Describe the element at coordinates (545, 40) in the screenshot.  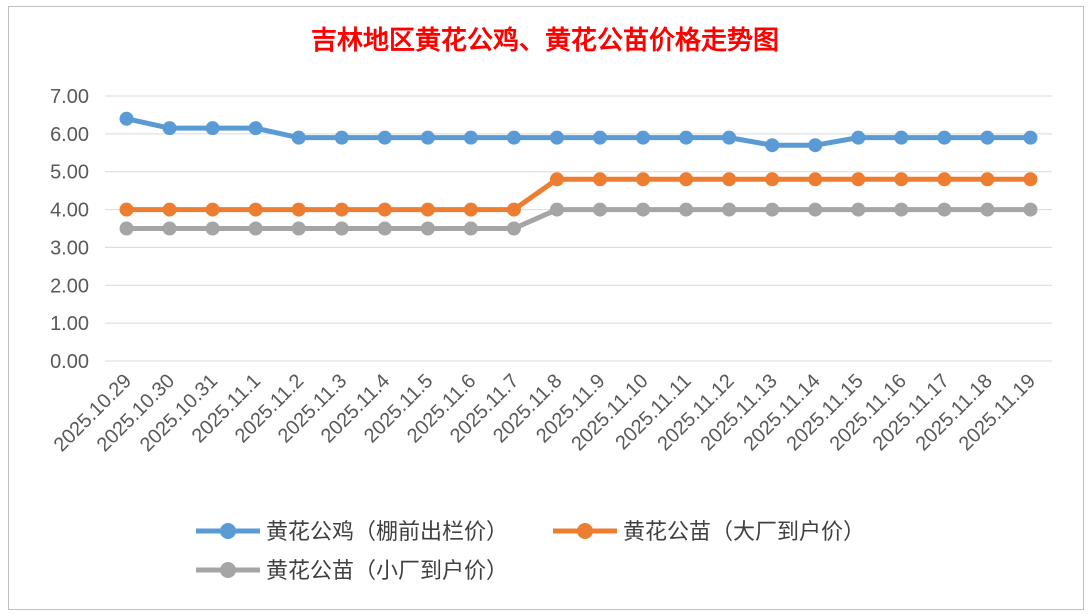
I see `chart-title: 吉林地区黄花公鸡、黄花公苗价格走势图` at that location.